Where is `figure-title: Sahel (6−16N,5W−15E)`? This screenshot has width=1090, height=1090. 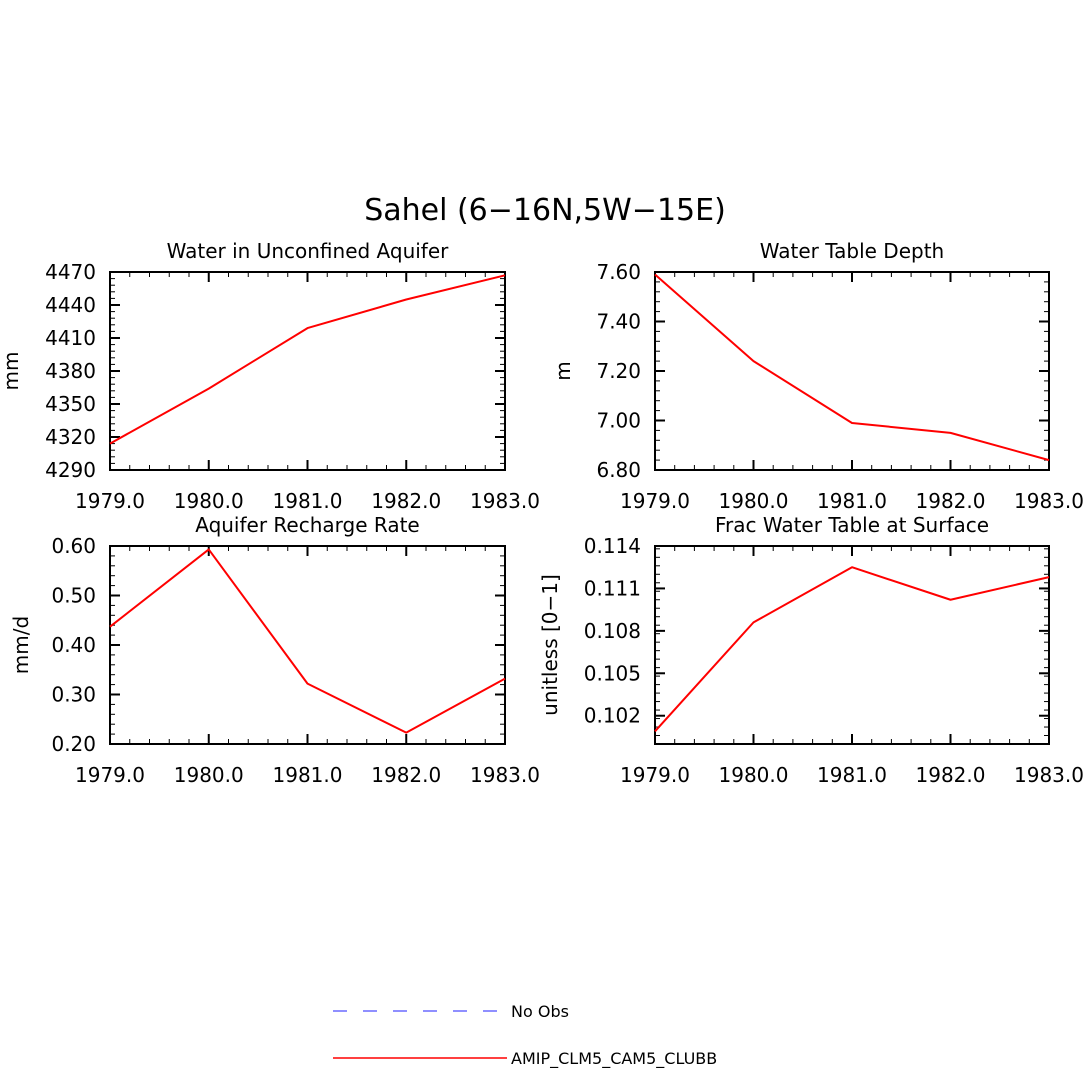 figure-title: Sahel (6−16N,5W−15E) is located at coordinates (545, 210).